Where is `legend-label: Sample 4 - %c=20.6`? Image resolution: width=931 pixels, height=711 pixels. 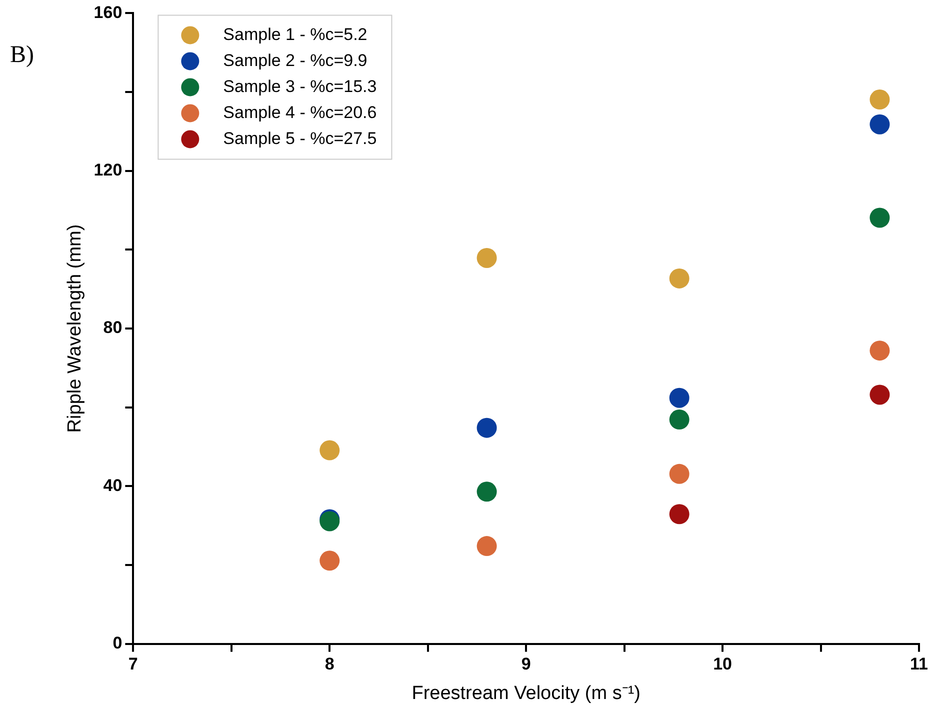
legend-label: Sample 4 - %c=20.6 is located at coordinates (300, 112).